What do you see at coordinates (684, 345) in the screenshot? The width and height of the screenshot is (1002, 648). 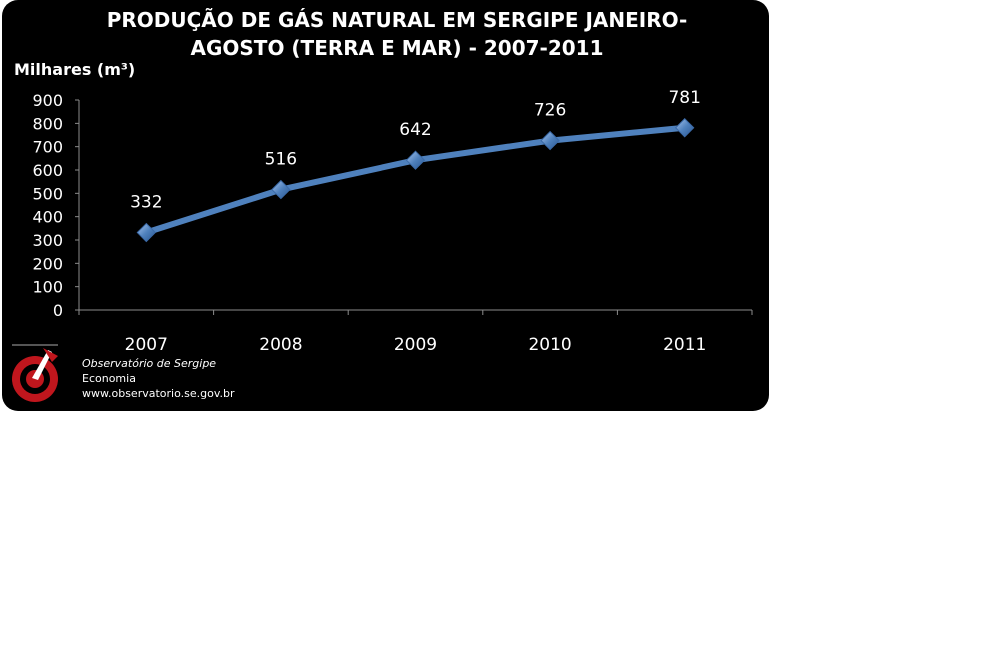 I see `x-tick-label: 2011` at bounding box center [684, 345].